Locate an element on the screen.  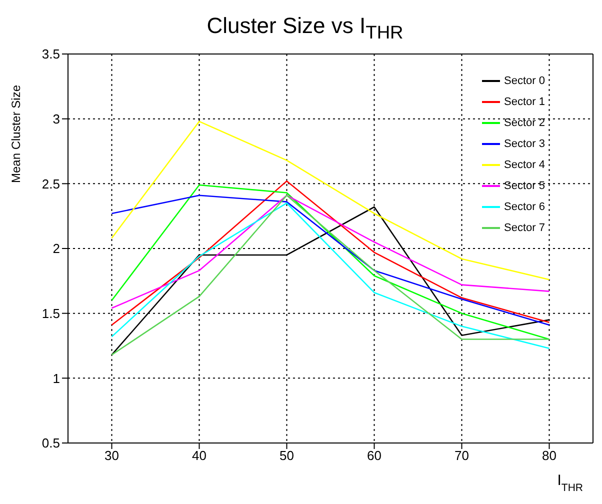
x-tick-label: 40 is located at coordinates (199, 456).